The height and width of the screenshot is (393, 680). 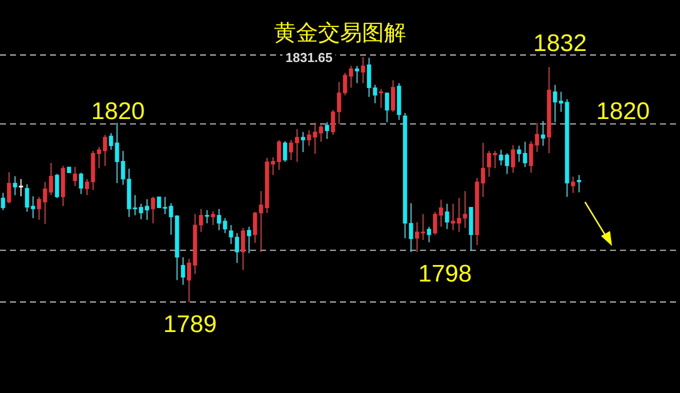 What do you see at coordinates (118, 111) in the screenshot?
I see `annotation: 1820` at bounding box center [118, 111].